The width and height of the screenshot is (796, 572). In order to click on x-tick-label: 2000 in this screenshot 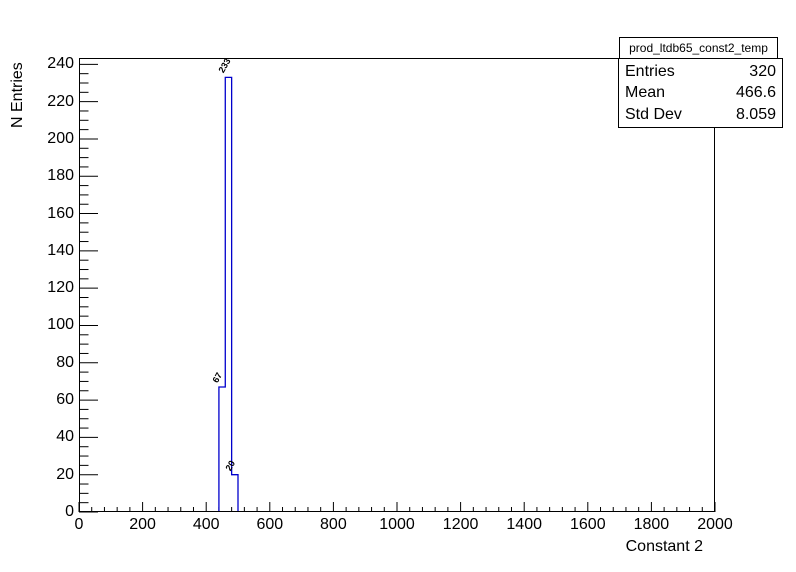, I will do `click(715, 524)`.